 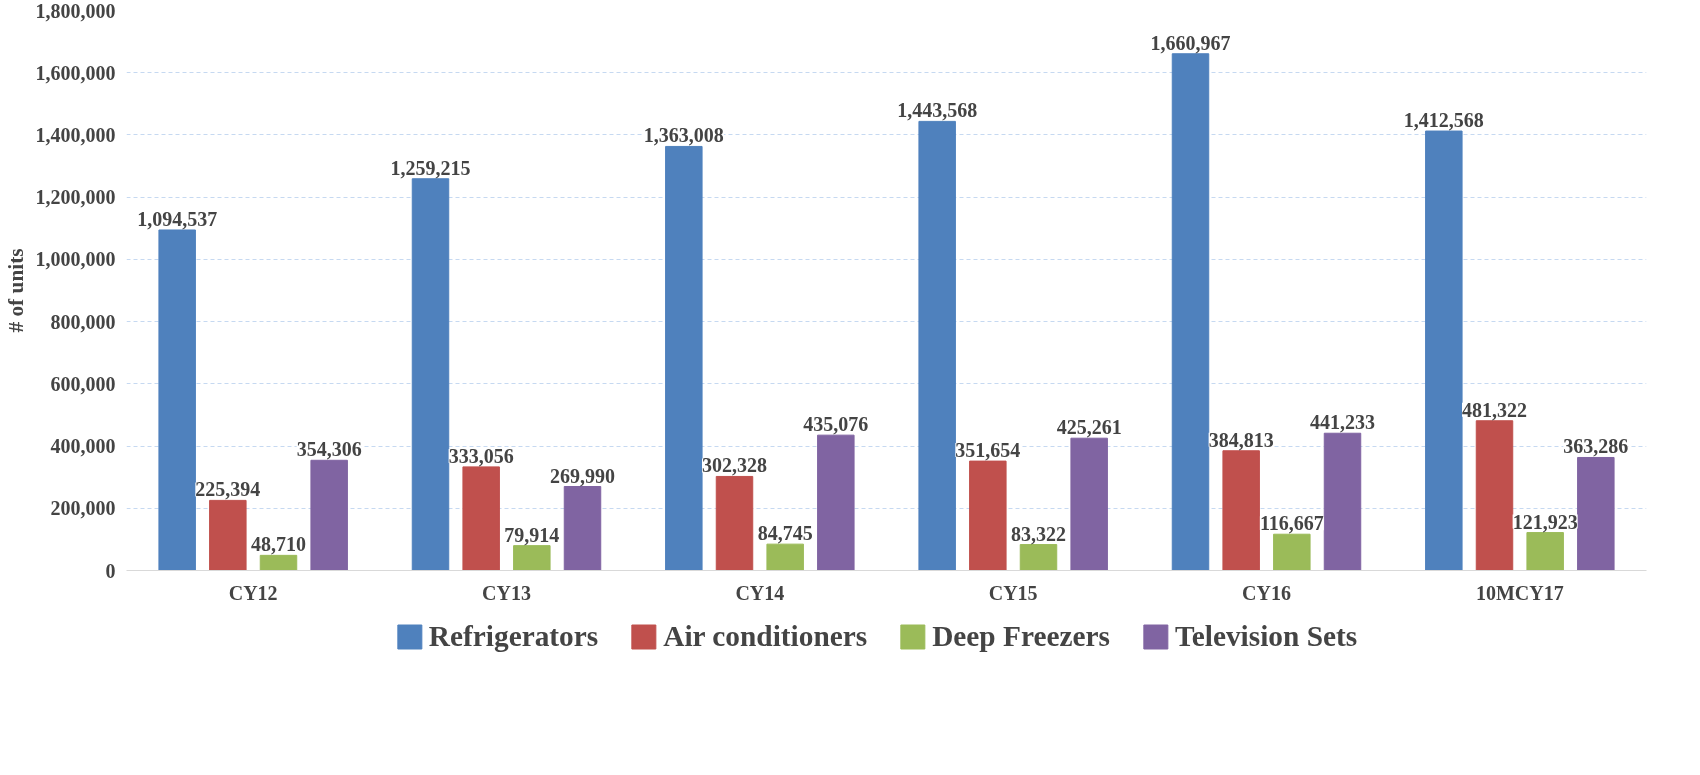 What do you see at coordinates (83, 508) in the screenshot?
I see `y-tick-label: 200,000` at bounding box center [83, 508].